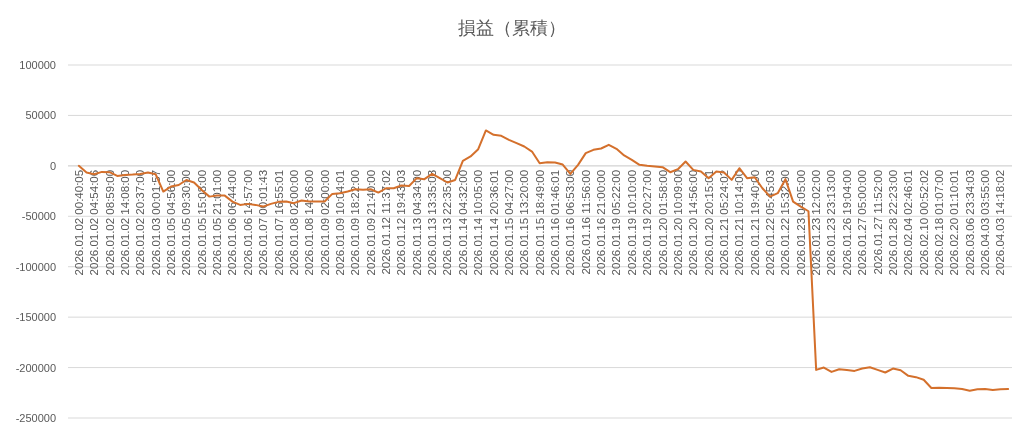 The image size is (1024, 436). Describe the element at coordinates (263, 222) in the screenshot. I see `x-tick-label: 2026.01.07 00:01:43` at that location.